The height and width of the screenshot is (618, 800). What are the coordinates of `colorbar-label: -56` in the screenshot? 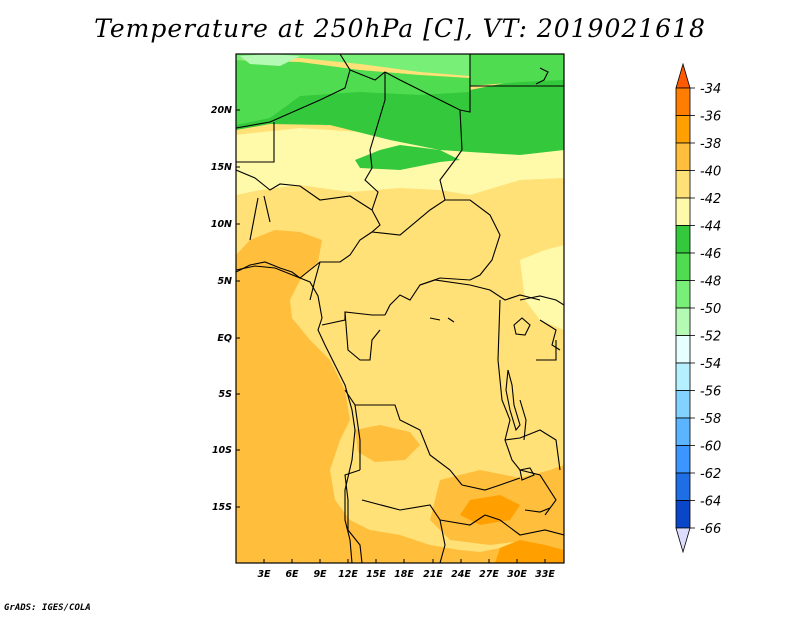 It's located at (710, 392).